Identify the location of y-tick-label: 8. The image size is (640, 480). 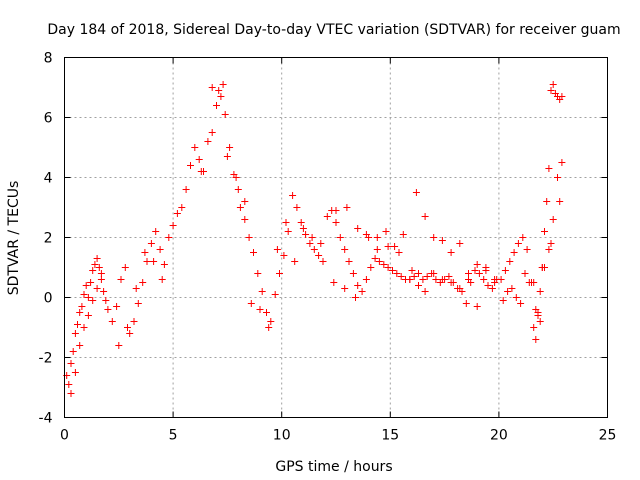
(48, 59).